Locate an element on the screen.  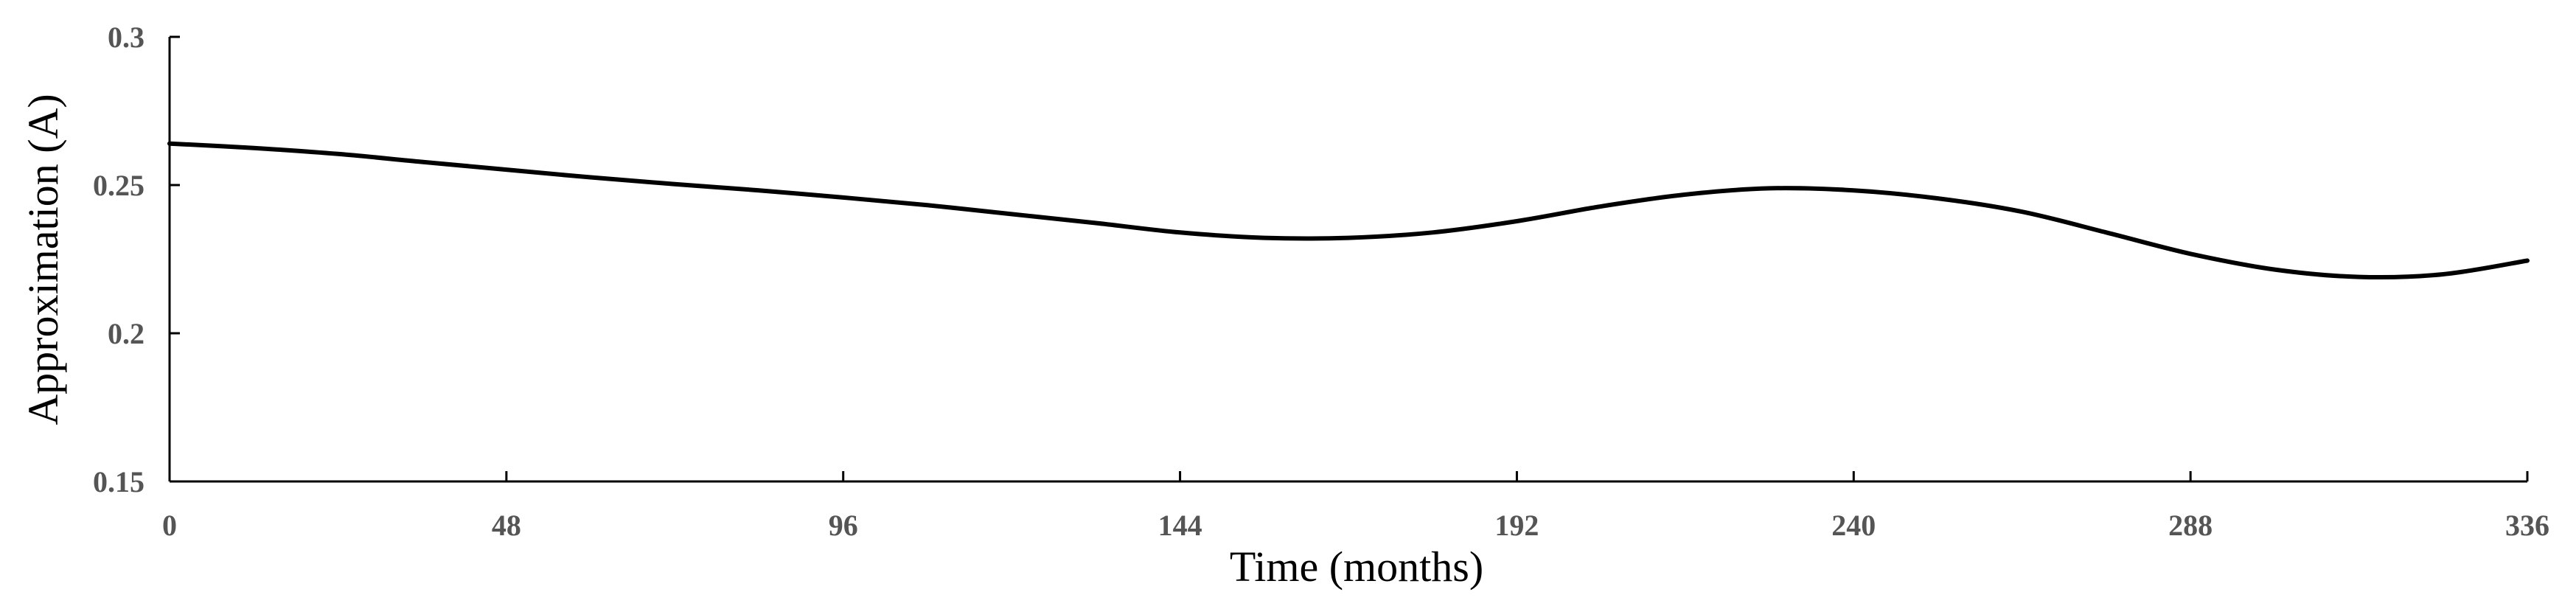
x-tick-label: 336 is located at coordinates (2527, 525).